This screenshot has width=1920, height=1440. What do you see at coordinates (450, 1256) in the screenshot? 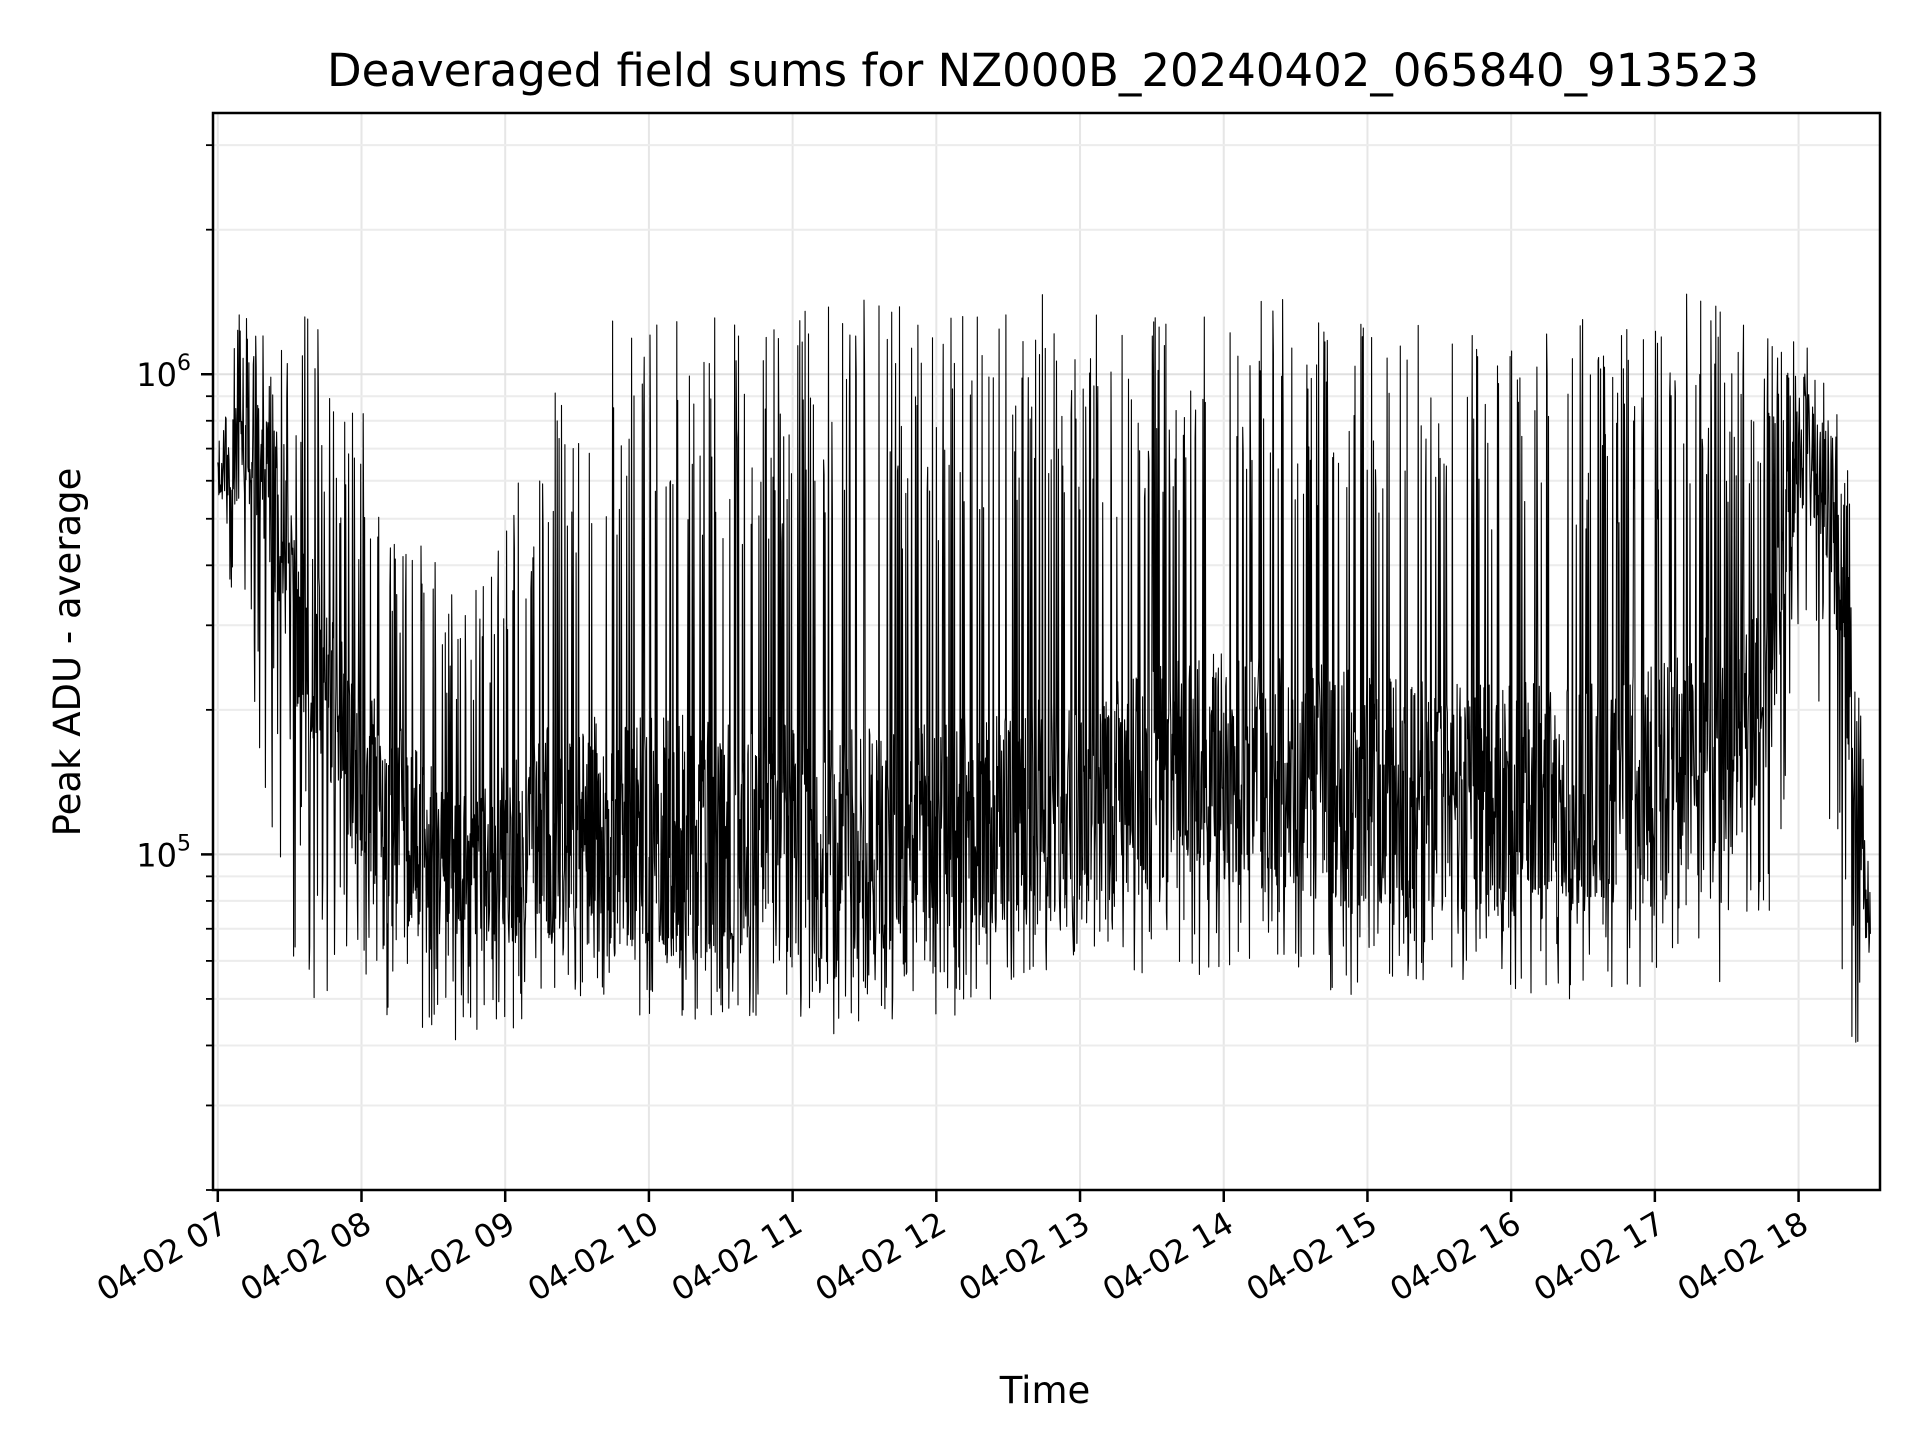
I see `x-tick-label: 04-02 09` at bounding box center [450, 1256].